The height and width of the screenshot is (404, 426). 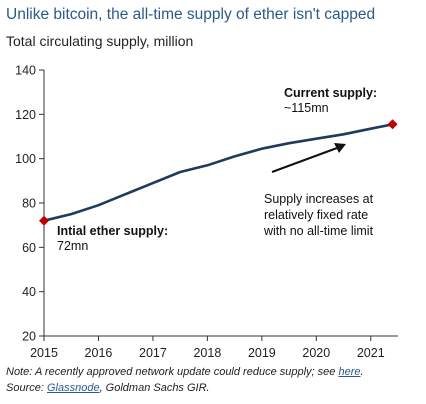 I want to click on x-tick-label: 2021, so click(x=371, y=353).